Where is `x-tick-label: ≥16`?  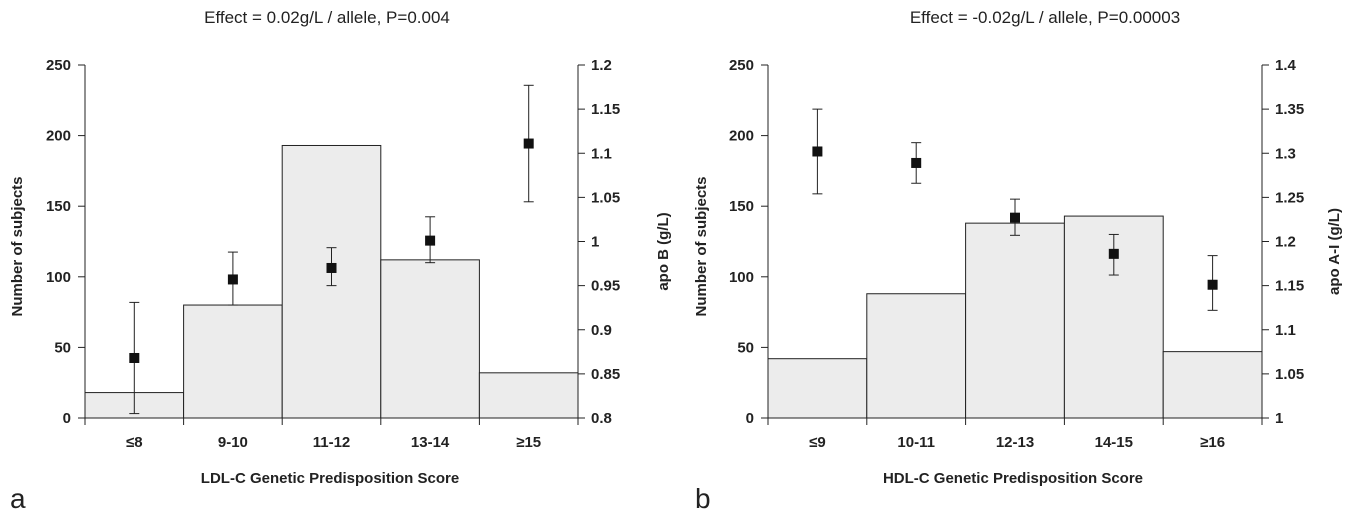
x-tick-label: ≥16 is located at coordinates (1212, 442).